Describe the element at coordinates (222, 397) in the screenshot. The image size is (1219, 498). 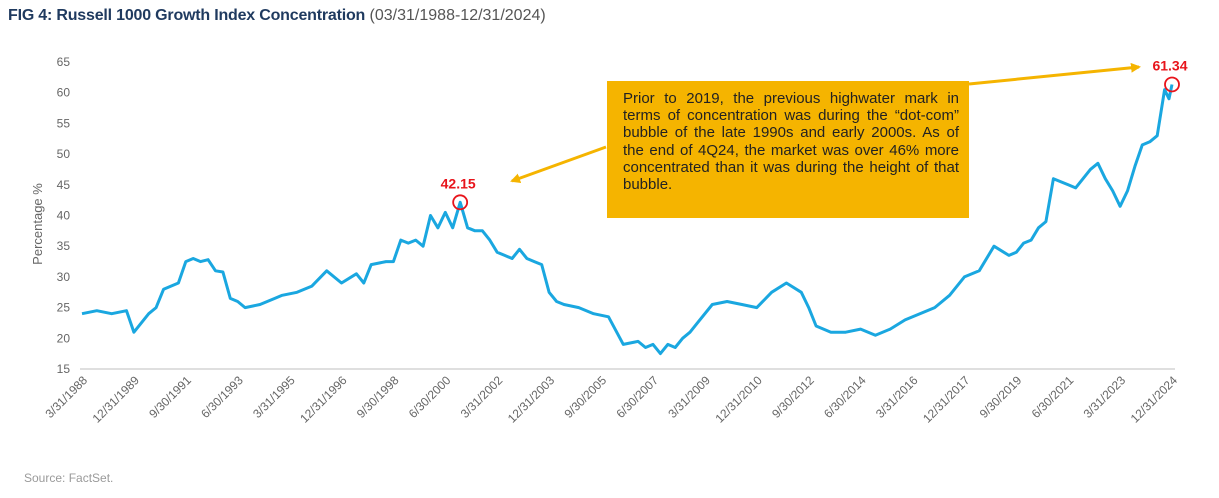
I see `x-tick-label: 6/30/1993` at that location.